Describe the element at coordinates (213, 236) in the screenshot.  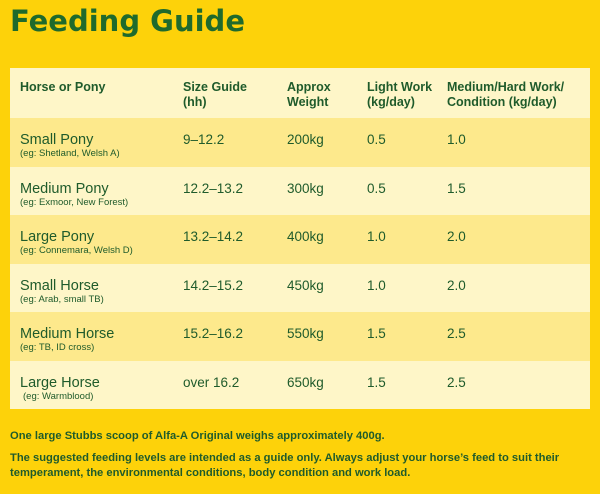
I see `size-guide-value: 13.2–14.2` at that location.